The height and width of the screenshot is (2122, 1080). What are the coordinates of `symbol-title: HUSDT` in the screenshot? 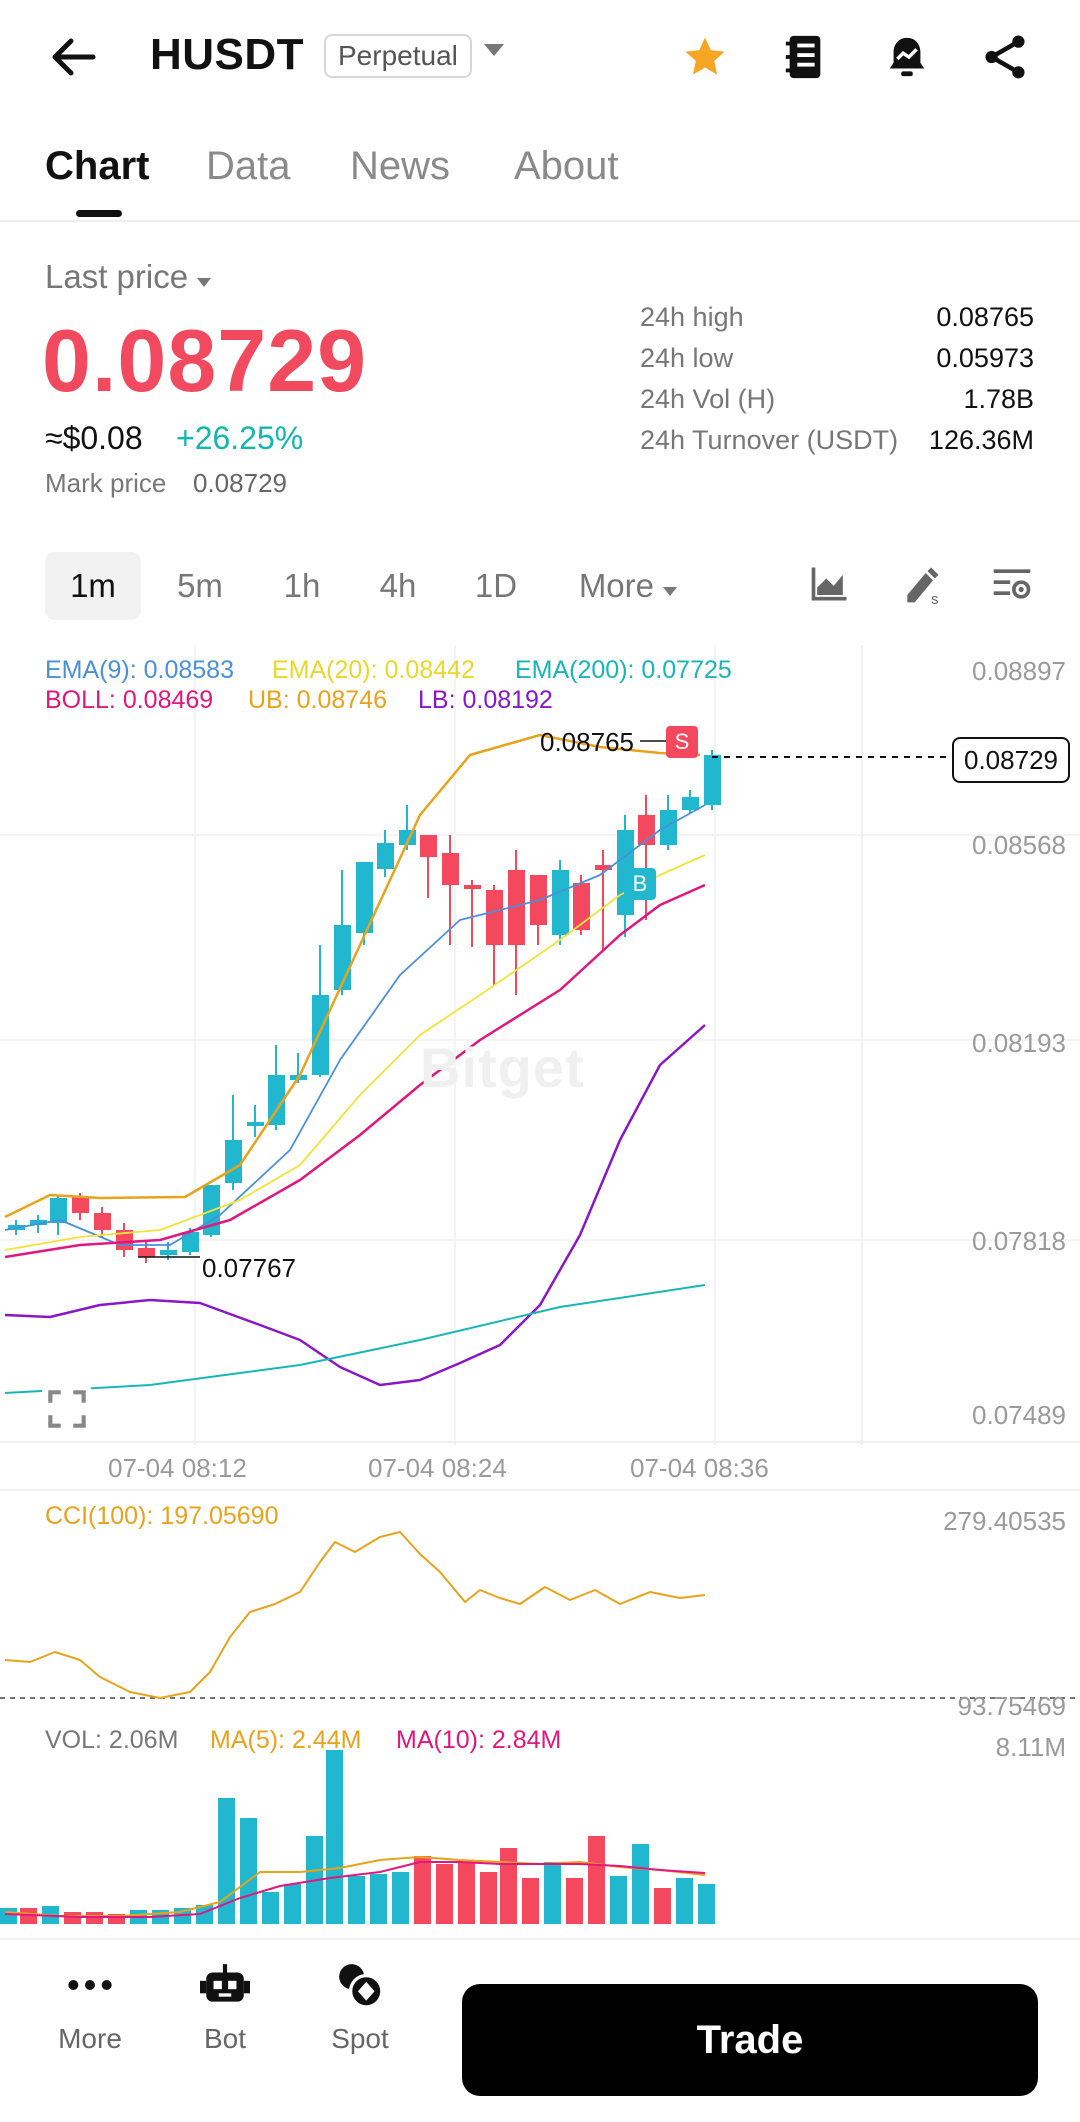 It's located at (227, 54).